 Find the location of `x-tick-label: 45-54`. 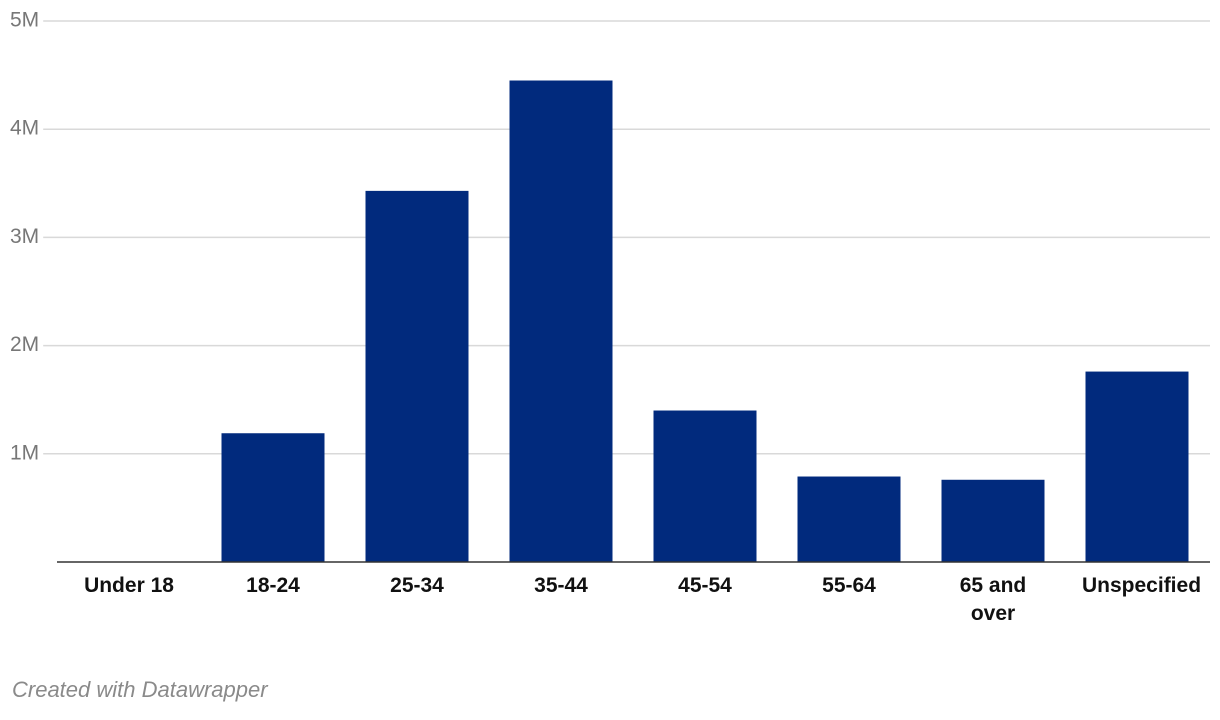

x-tick-label: 45-54 is located at coordinates (705, 585).